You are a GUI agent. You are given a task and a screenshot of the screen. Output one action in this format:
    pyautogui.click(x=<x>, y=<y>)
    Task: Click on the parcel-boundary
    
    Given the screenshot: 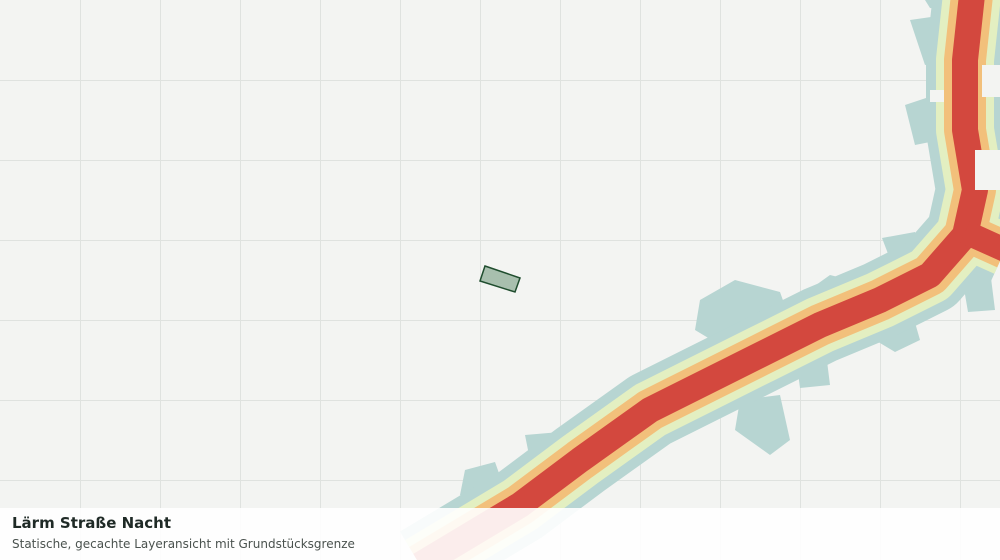 What is the action you would take?
    pyautogui.click(x=500, y=279)
    